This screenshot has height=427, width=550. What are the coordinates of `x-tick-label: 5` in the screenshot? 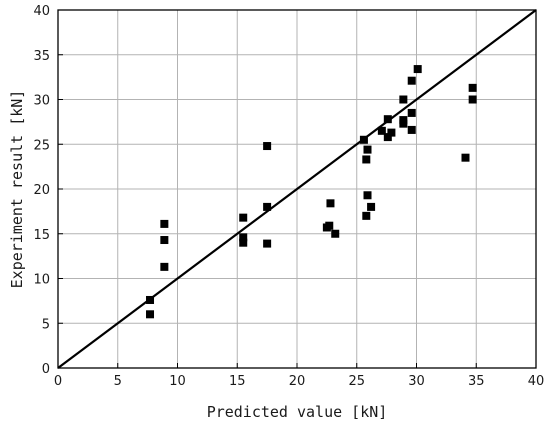 It's located at (118, 381).